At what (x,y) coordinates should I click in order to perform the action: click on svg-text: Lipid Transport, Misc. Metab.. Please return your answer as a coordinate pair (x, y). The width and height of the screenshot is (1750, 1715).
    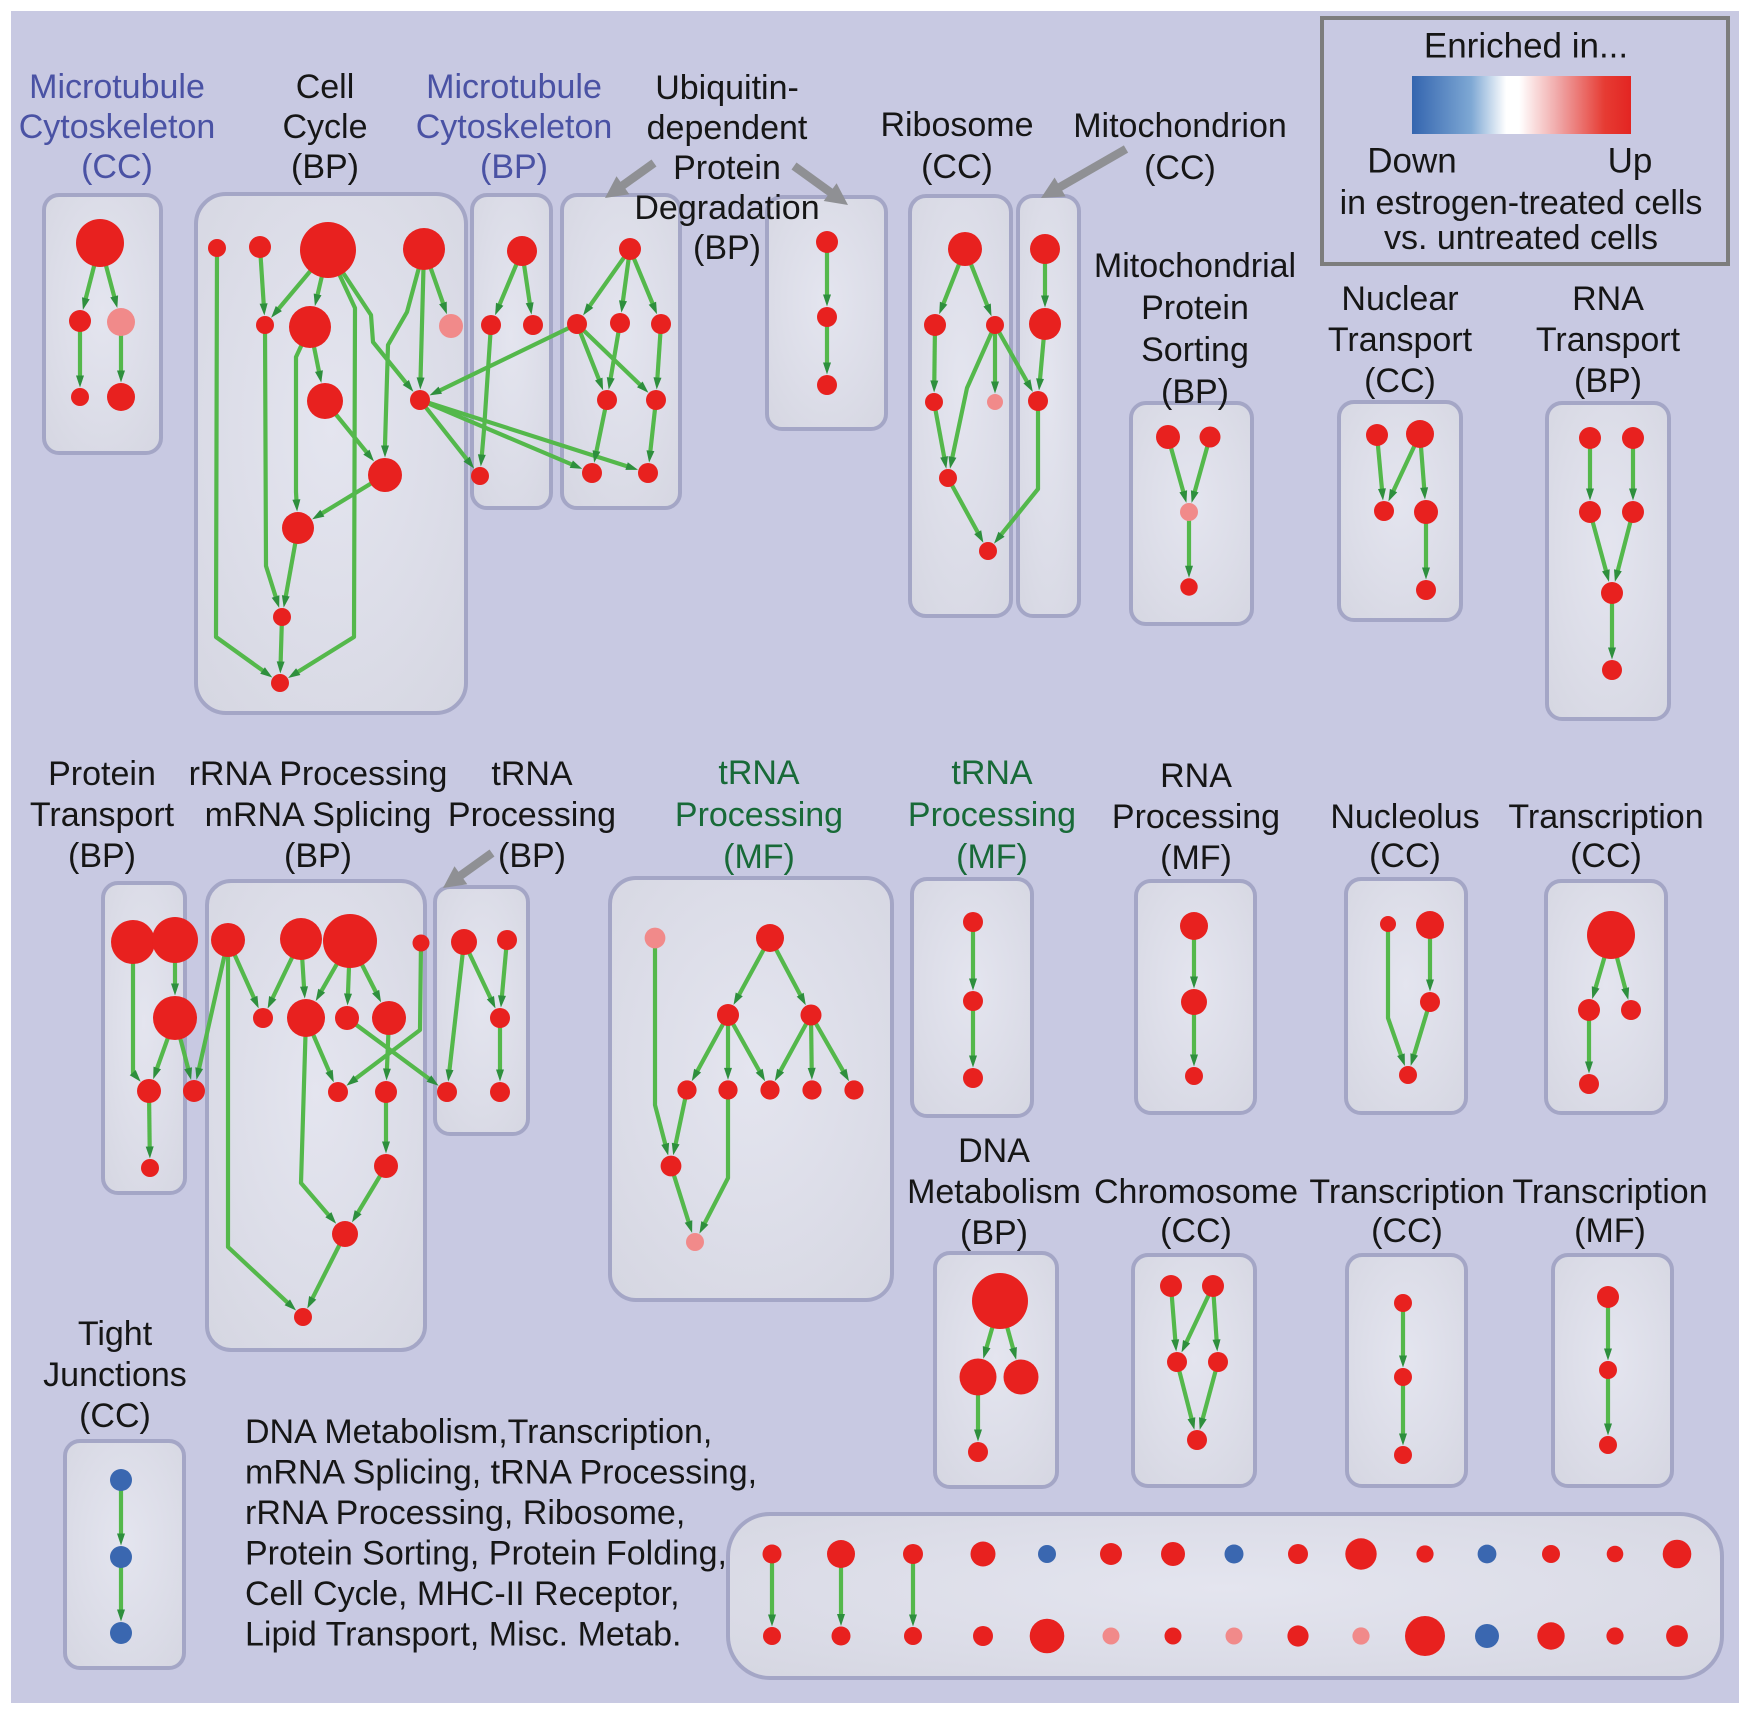
    Looking at the image, I should click on (463, 1635).